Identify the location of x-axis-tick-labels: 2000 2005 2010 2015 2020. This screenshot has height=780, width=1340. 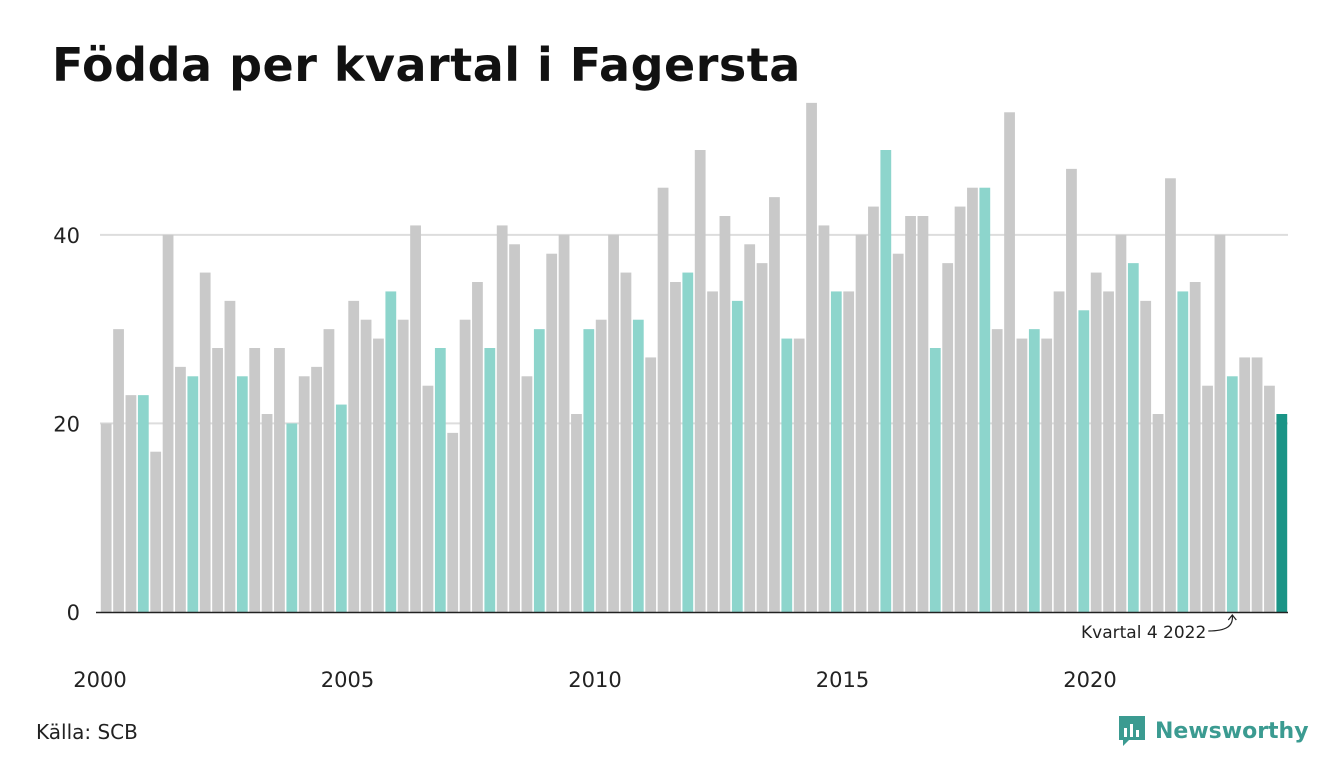
(594, 680).